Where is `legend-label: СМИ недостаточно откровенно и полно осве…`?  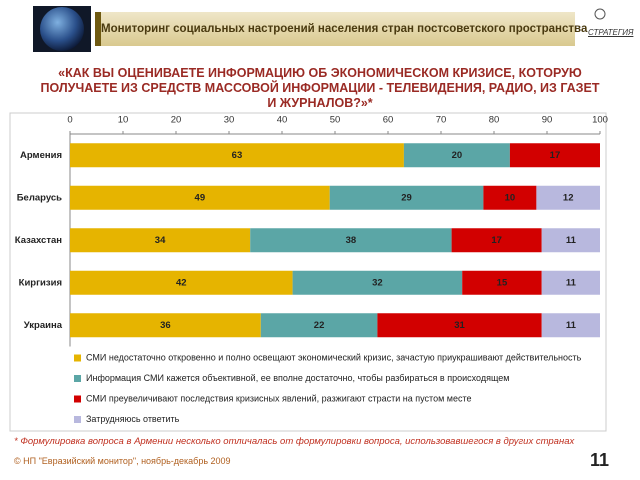 legend-label: СМИ недостаточно откровенно и полно осве… is located at coordinates (334, 357).